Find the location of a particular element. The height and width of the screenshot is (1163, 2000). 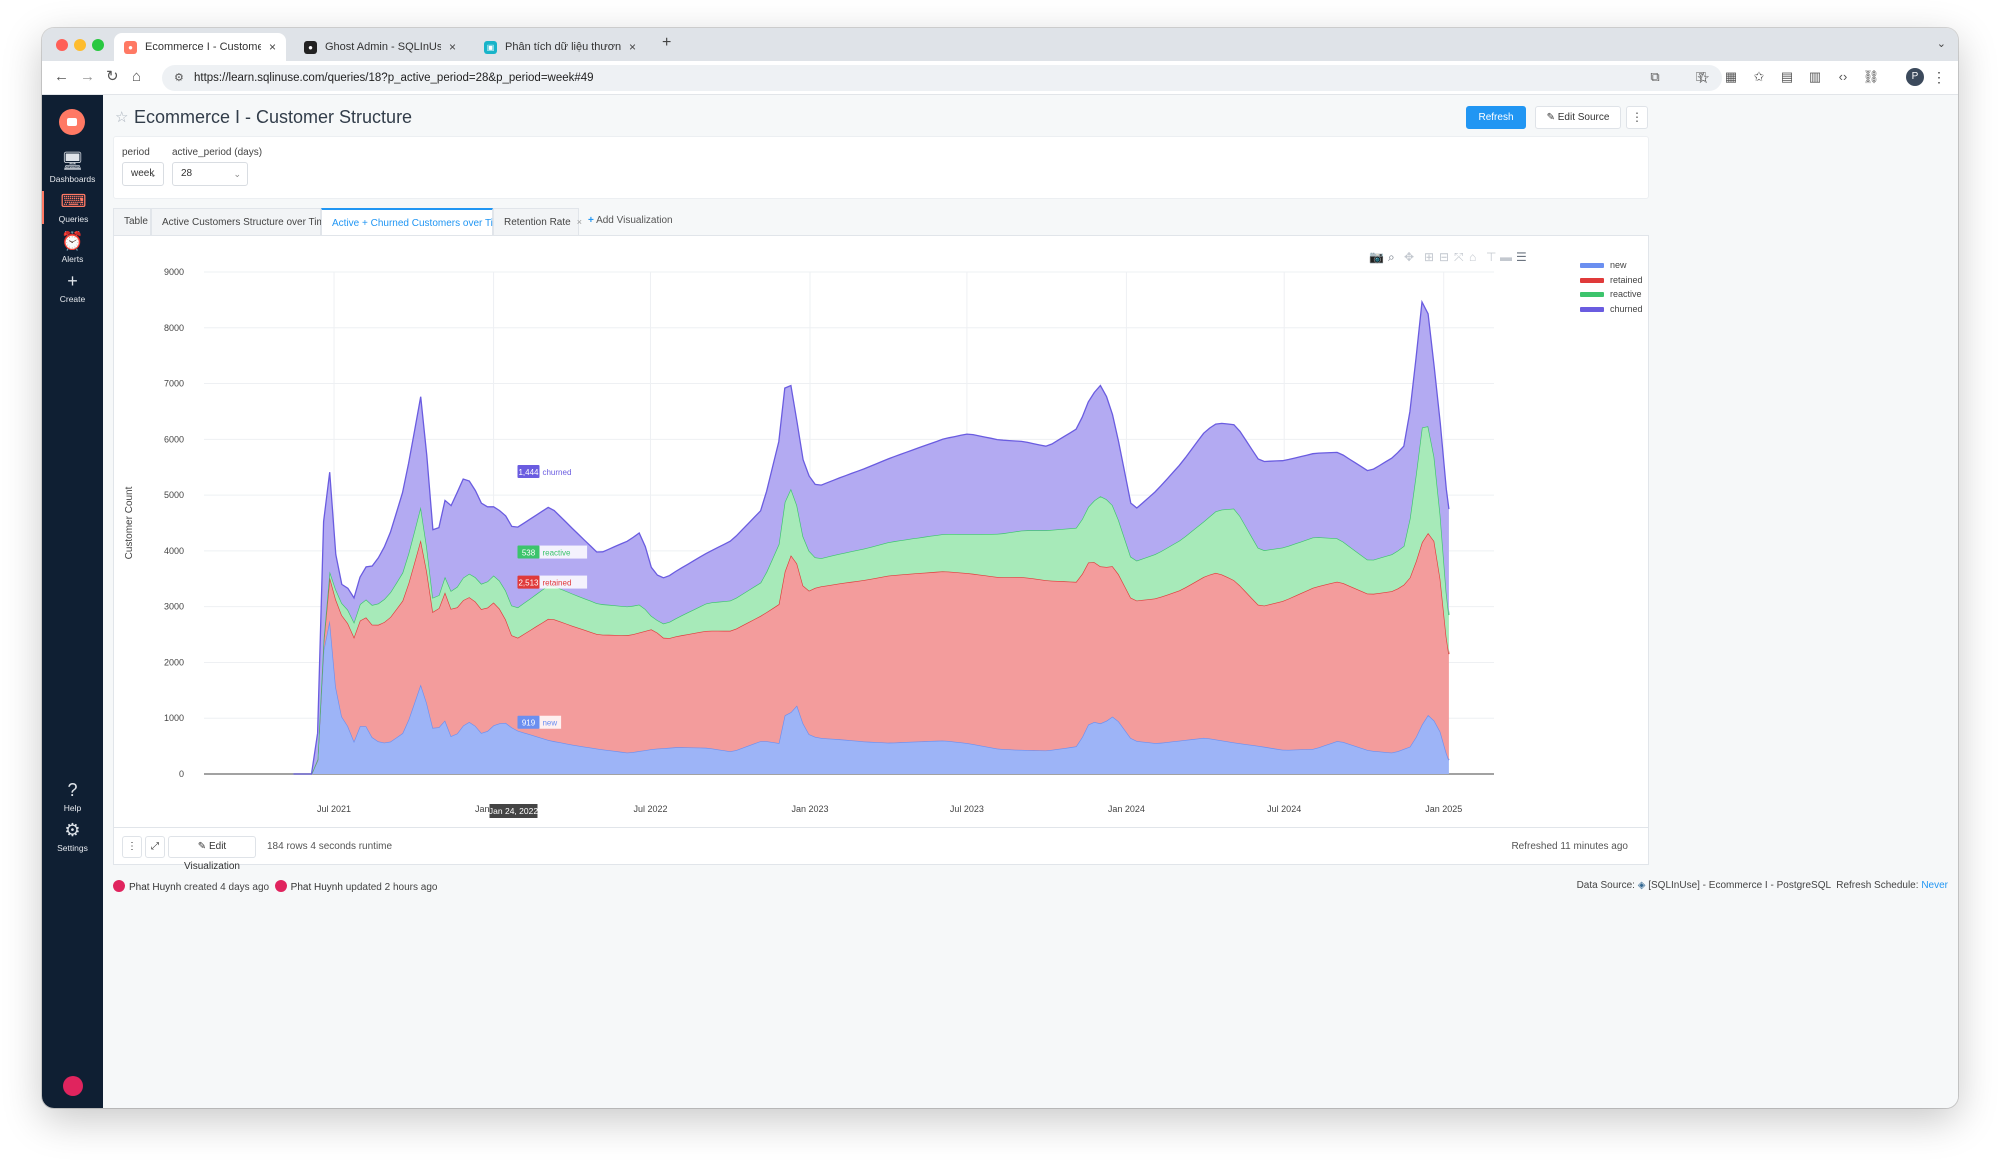

close-window-icon is located at coordinates (62, 45).